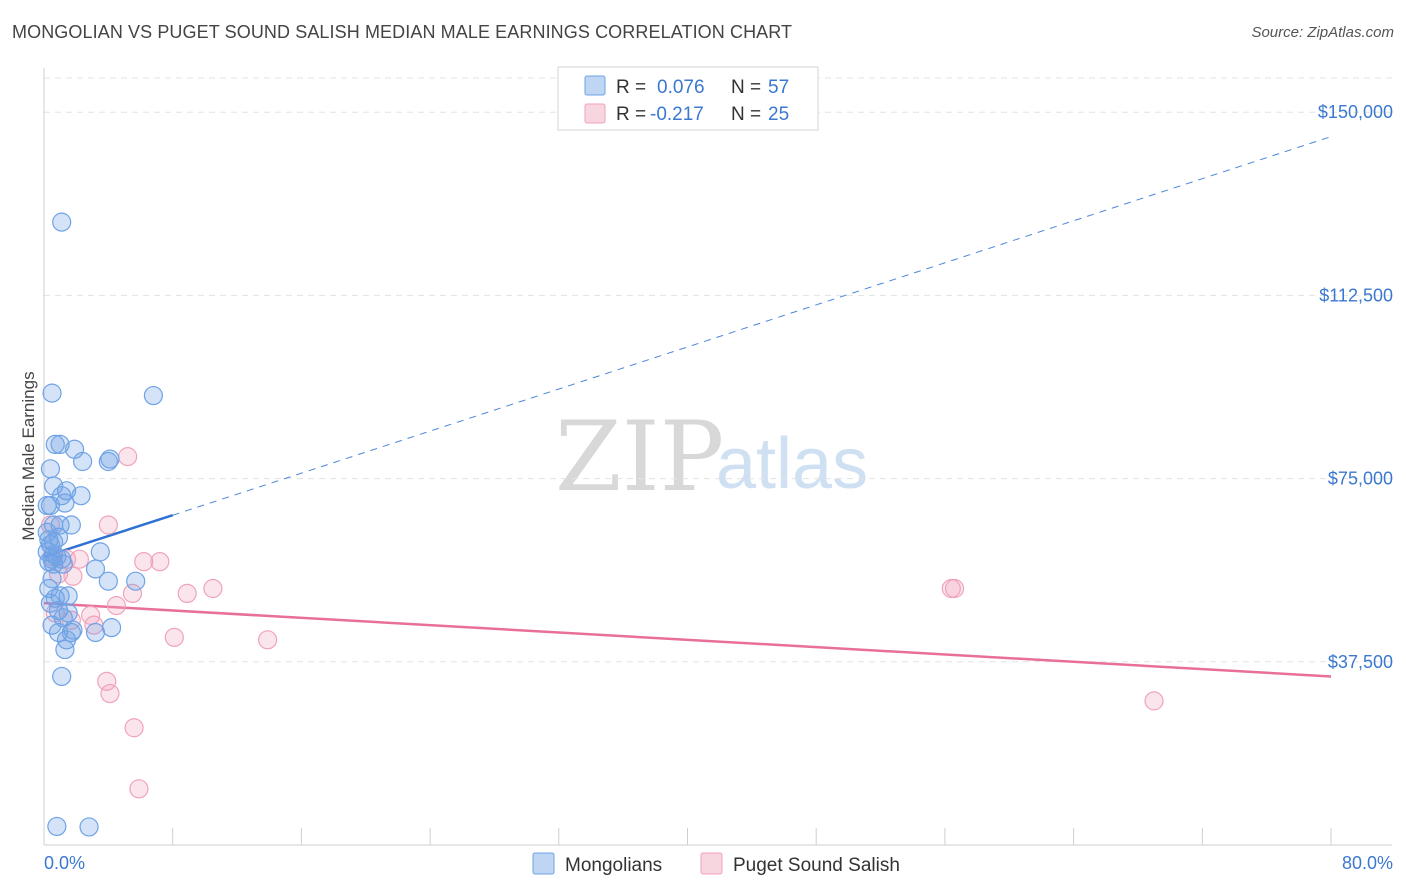 This screenshot has width=1406, height=892. What do you see at coordinates (1367, 863) in the screenshot?
I see `x-tick-label-end: 80.0%` at bounding box center [1367, 863].